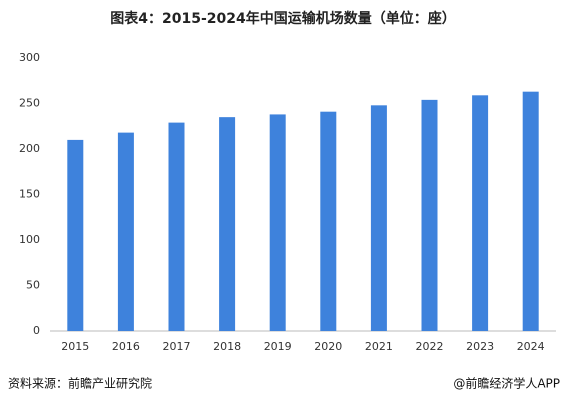 This screenshot has height=404, width=566. I want to click on y-tick-label: 250, so click(29, 103).